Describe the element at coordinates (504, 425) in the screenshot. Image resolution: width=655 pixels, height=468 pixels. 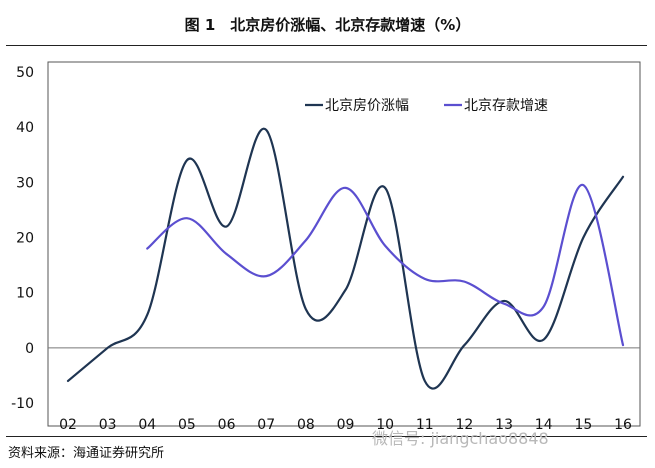
I see `x-tick-label: 13` at that location.